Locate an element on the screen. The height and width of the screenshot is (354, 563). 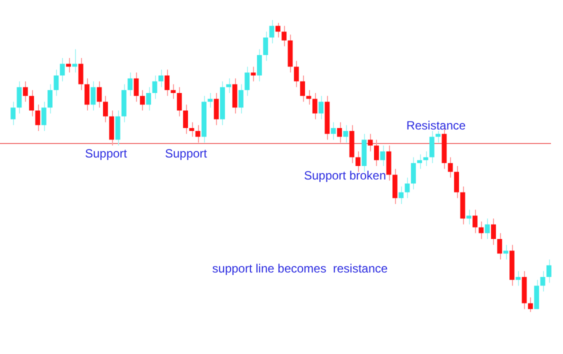
annotation: Support broken is located at coordinates (345, 175).